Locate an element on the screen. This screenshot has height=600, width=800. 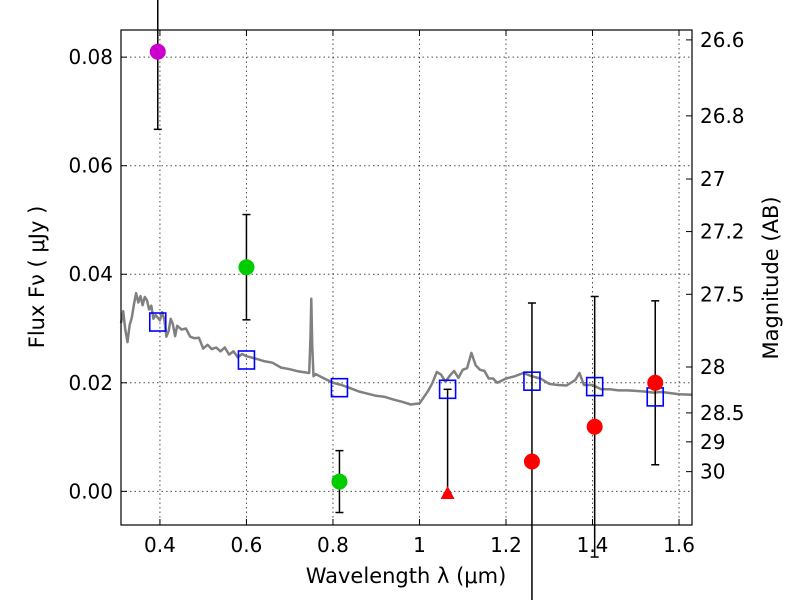
mag-tick-label: 27 is located at coordinates (712, 179).